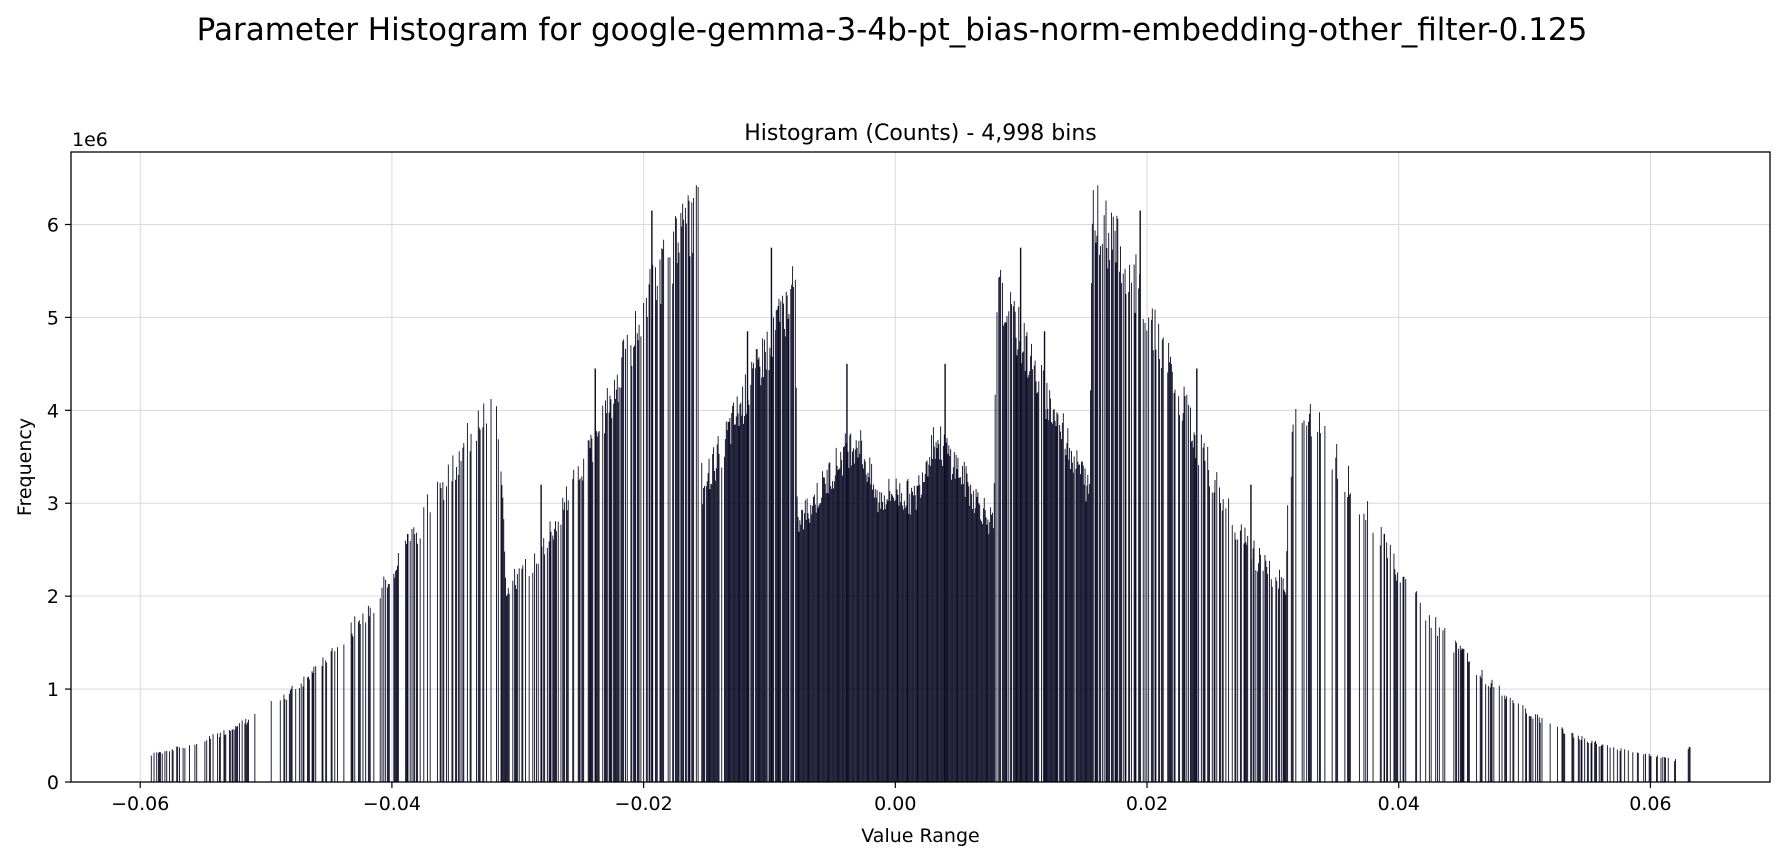 The height and width of the screenshot is (860, 1784). I want to click on histogram-spike-bar, so click(747, 556).